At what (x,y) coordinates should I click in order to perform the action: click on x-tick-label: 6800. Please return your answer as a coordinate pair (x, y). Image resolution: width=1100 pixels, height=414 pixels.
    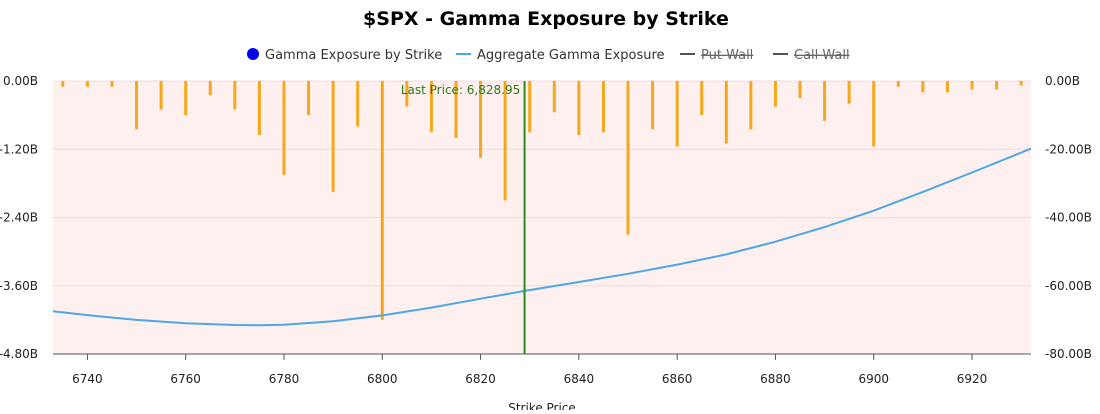
    Looking at the image, I should click on (382, 379).